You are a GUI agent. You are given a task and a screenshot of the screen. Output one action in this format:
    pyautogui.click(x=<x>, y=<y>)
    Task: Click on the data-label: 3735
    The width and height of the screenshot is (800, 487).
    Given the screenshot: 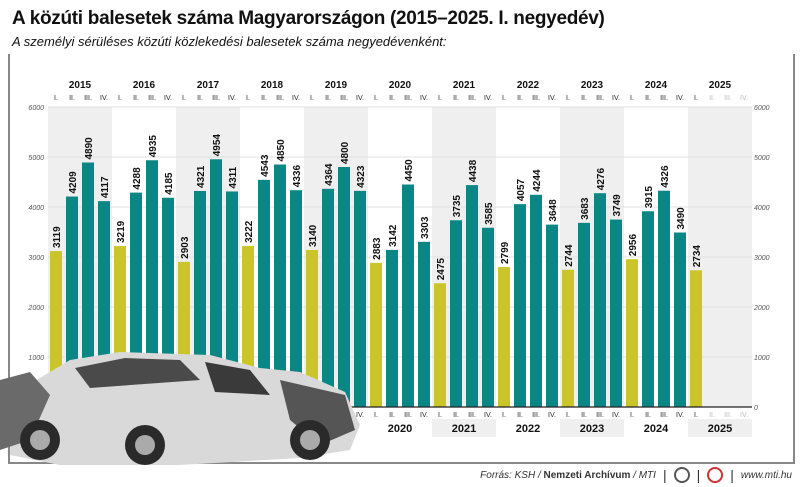 What is the action you would take?
    pyautogui.click(x=457, y=206)
    